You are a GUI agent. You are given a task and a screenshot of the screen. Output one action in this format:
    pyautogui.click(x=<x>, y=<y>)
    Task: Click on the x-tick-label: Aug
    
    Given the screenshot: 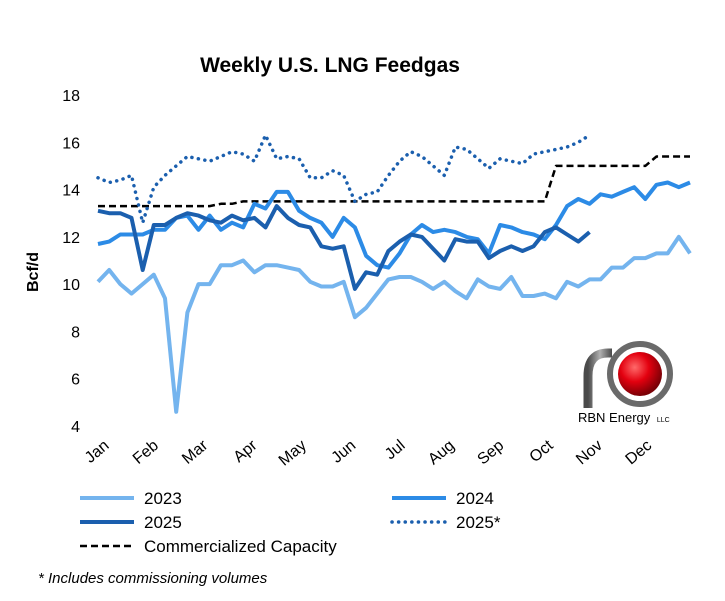 What is the action you would take?
    pyautogui.click(x=441, y=452)
    